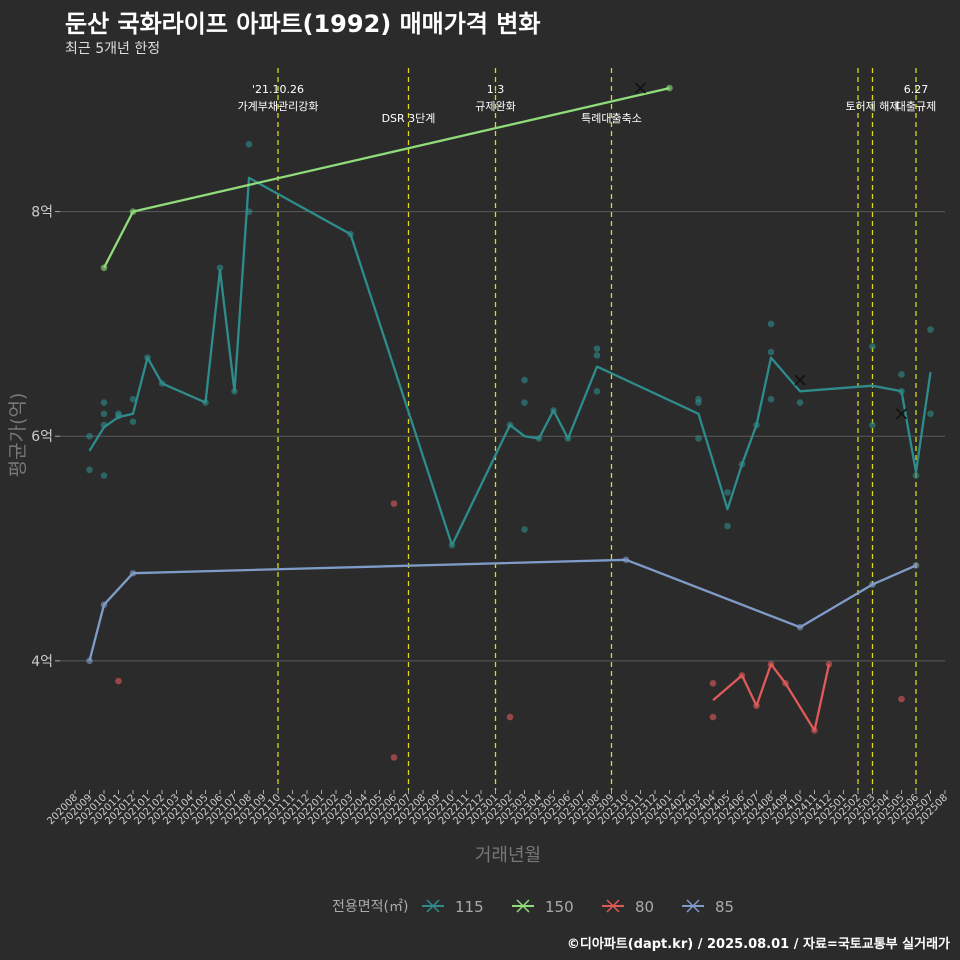 The width and height of the screenshot is (960, 960). Describe the element at coordinates (872, 106) in the screenshot. I see `event-label: 토허제 해제` at that location.